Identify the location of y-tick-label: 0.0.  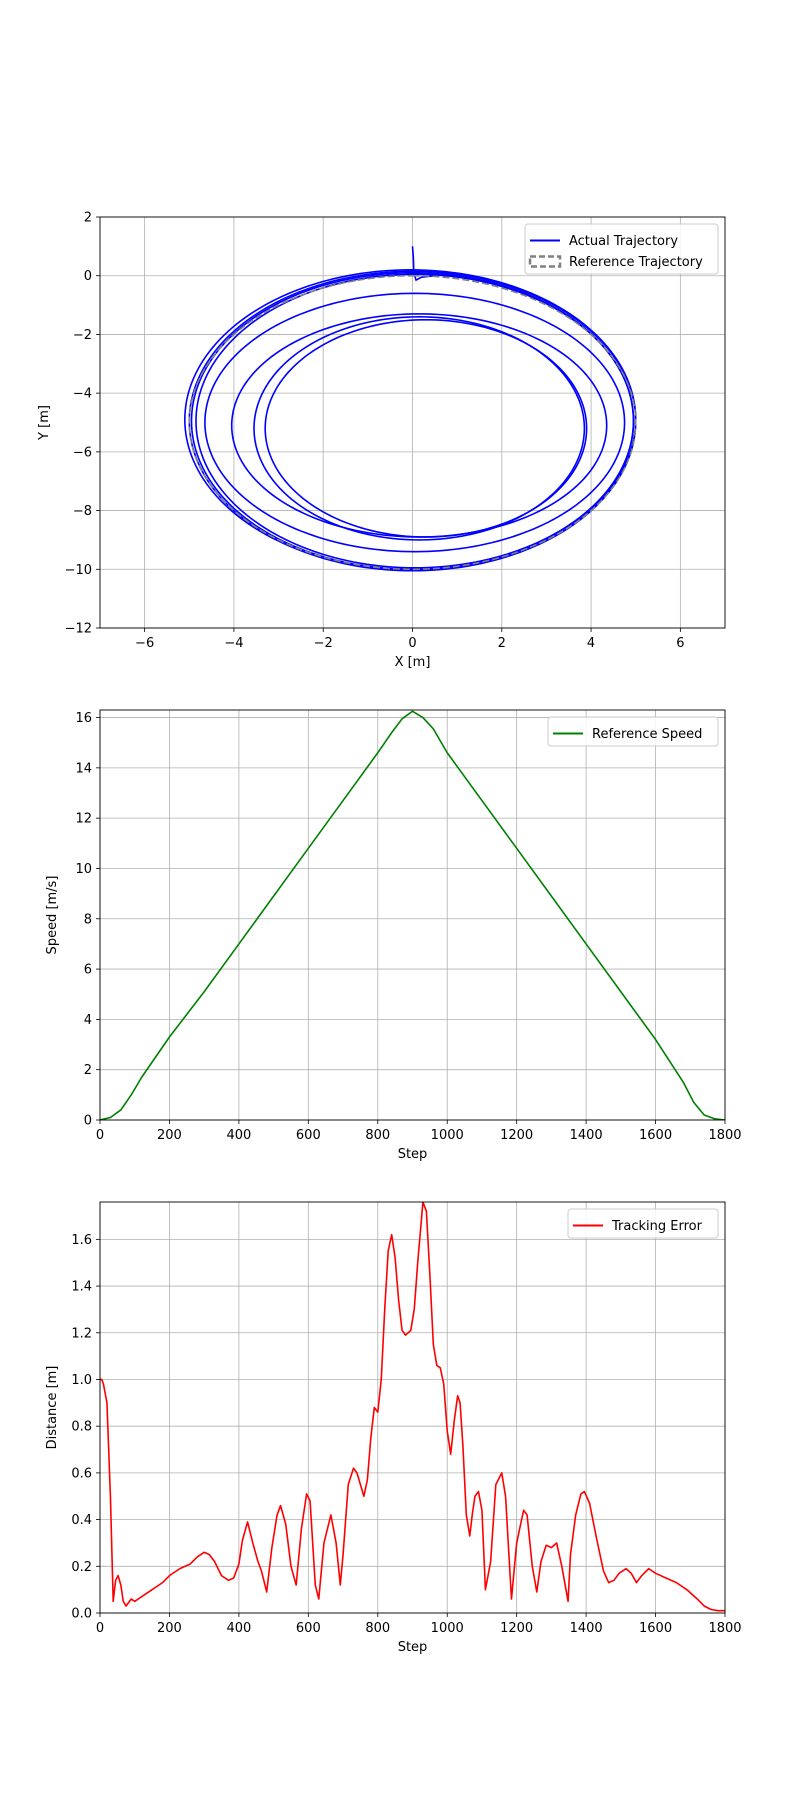
(81, 1614).